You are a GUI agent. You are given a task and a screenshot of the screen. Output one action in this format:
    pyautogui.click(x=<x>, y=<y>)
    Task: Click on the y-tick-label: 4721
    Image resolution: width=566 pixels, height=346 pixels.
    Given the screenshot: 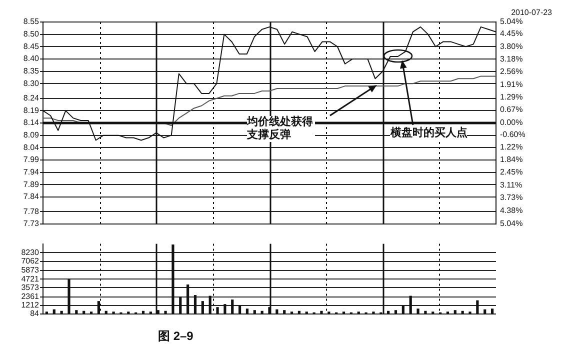 What is the action you would take?
    pyautogui.click(x=30, y=279)
    